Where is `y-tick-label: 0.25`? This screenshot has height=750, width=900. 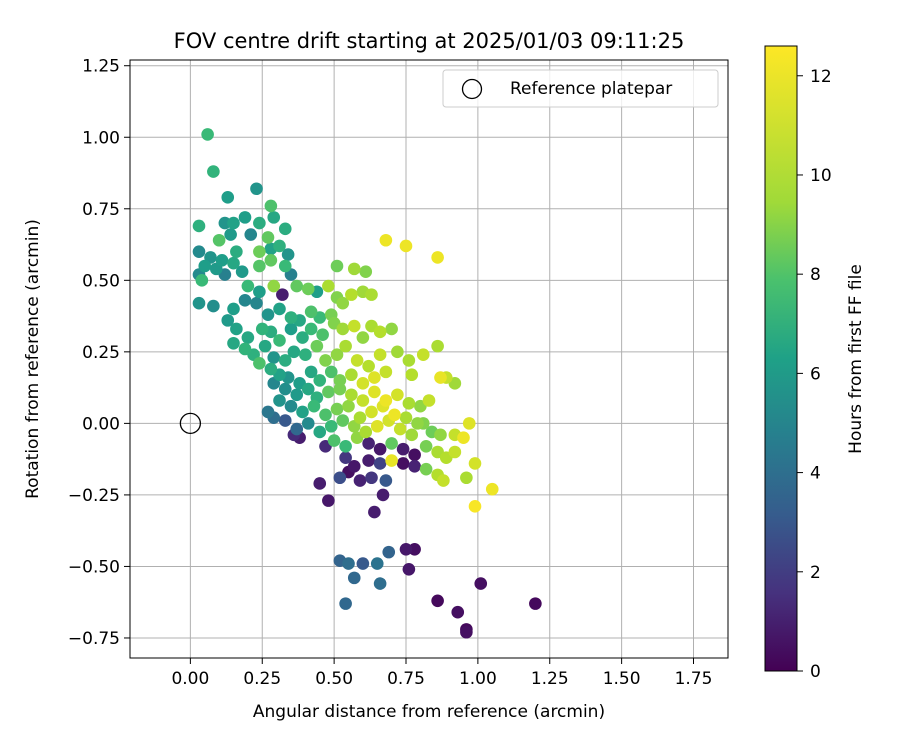
y-tick-label: 0.25 is located at coordinates (101, 353).